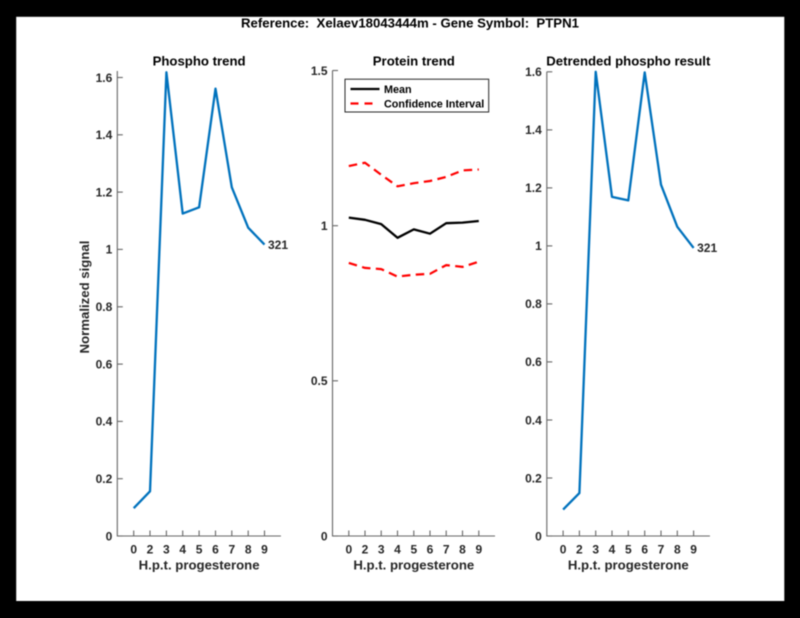 The width and height of the screenshot is (800, 618). What do you see at coordinates (199, 60) in the screenshot?
I see `svg-text: Phospho trend` at bounding box center [199, 60].